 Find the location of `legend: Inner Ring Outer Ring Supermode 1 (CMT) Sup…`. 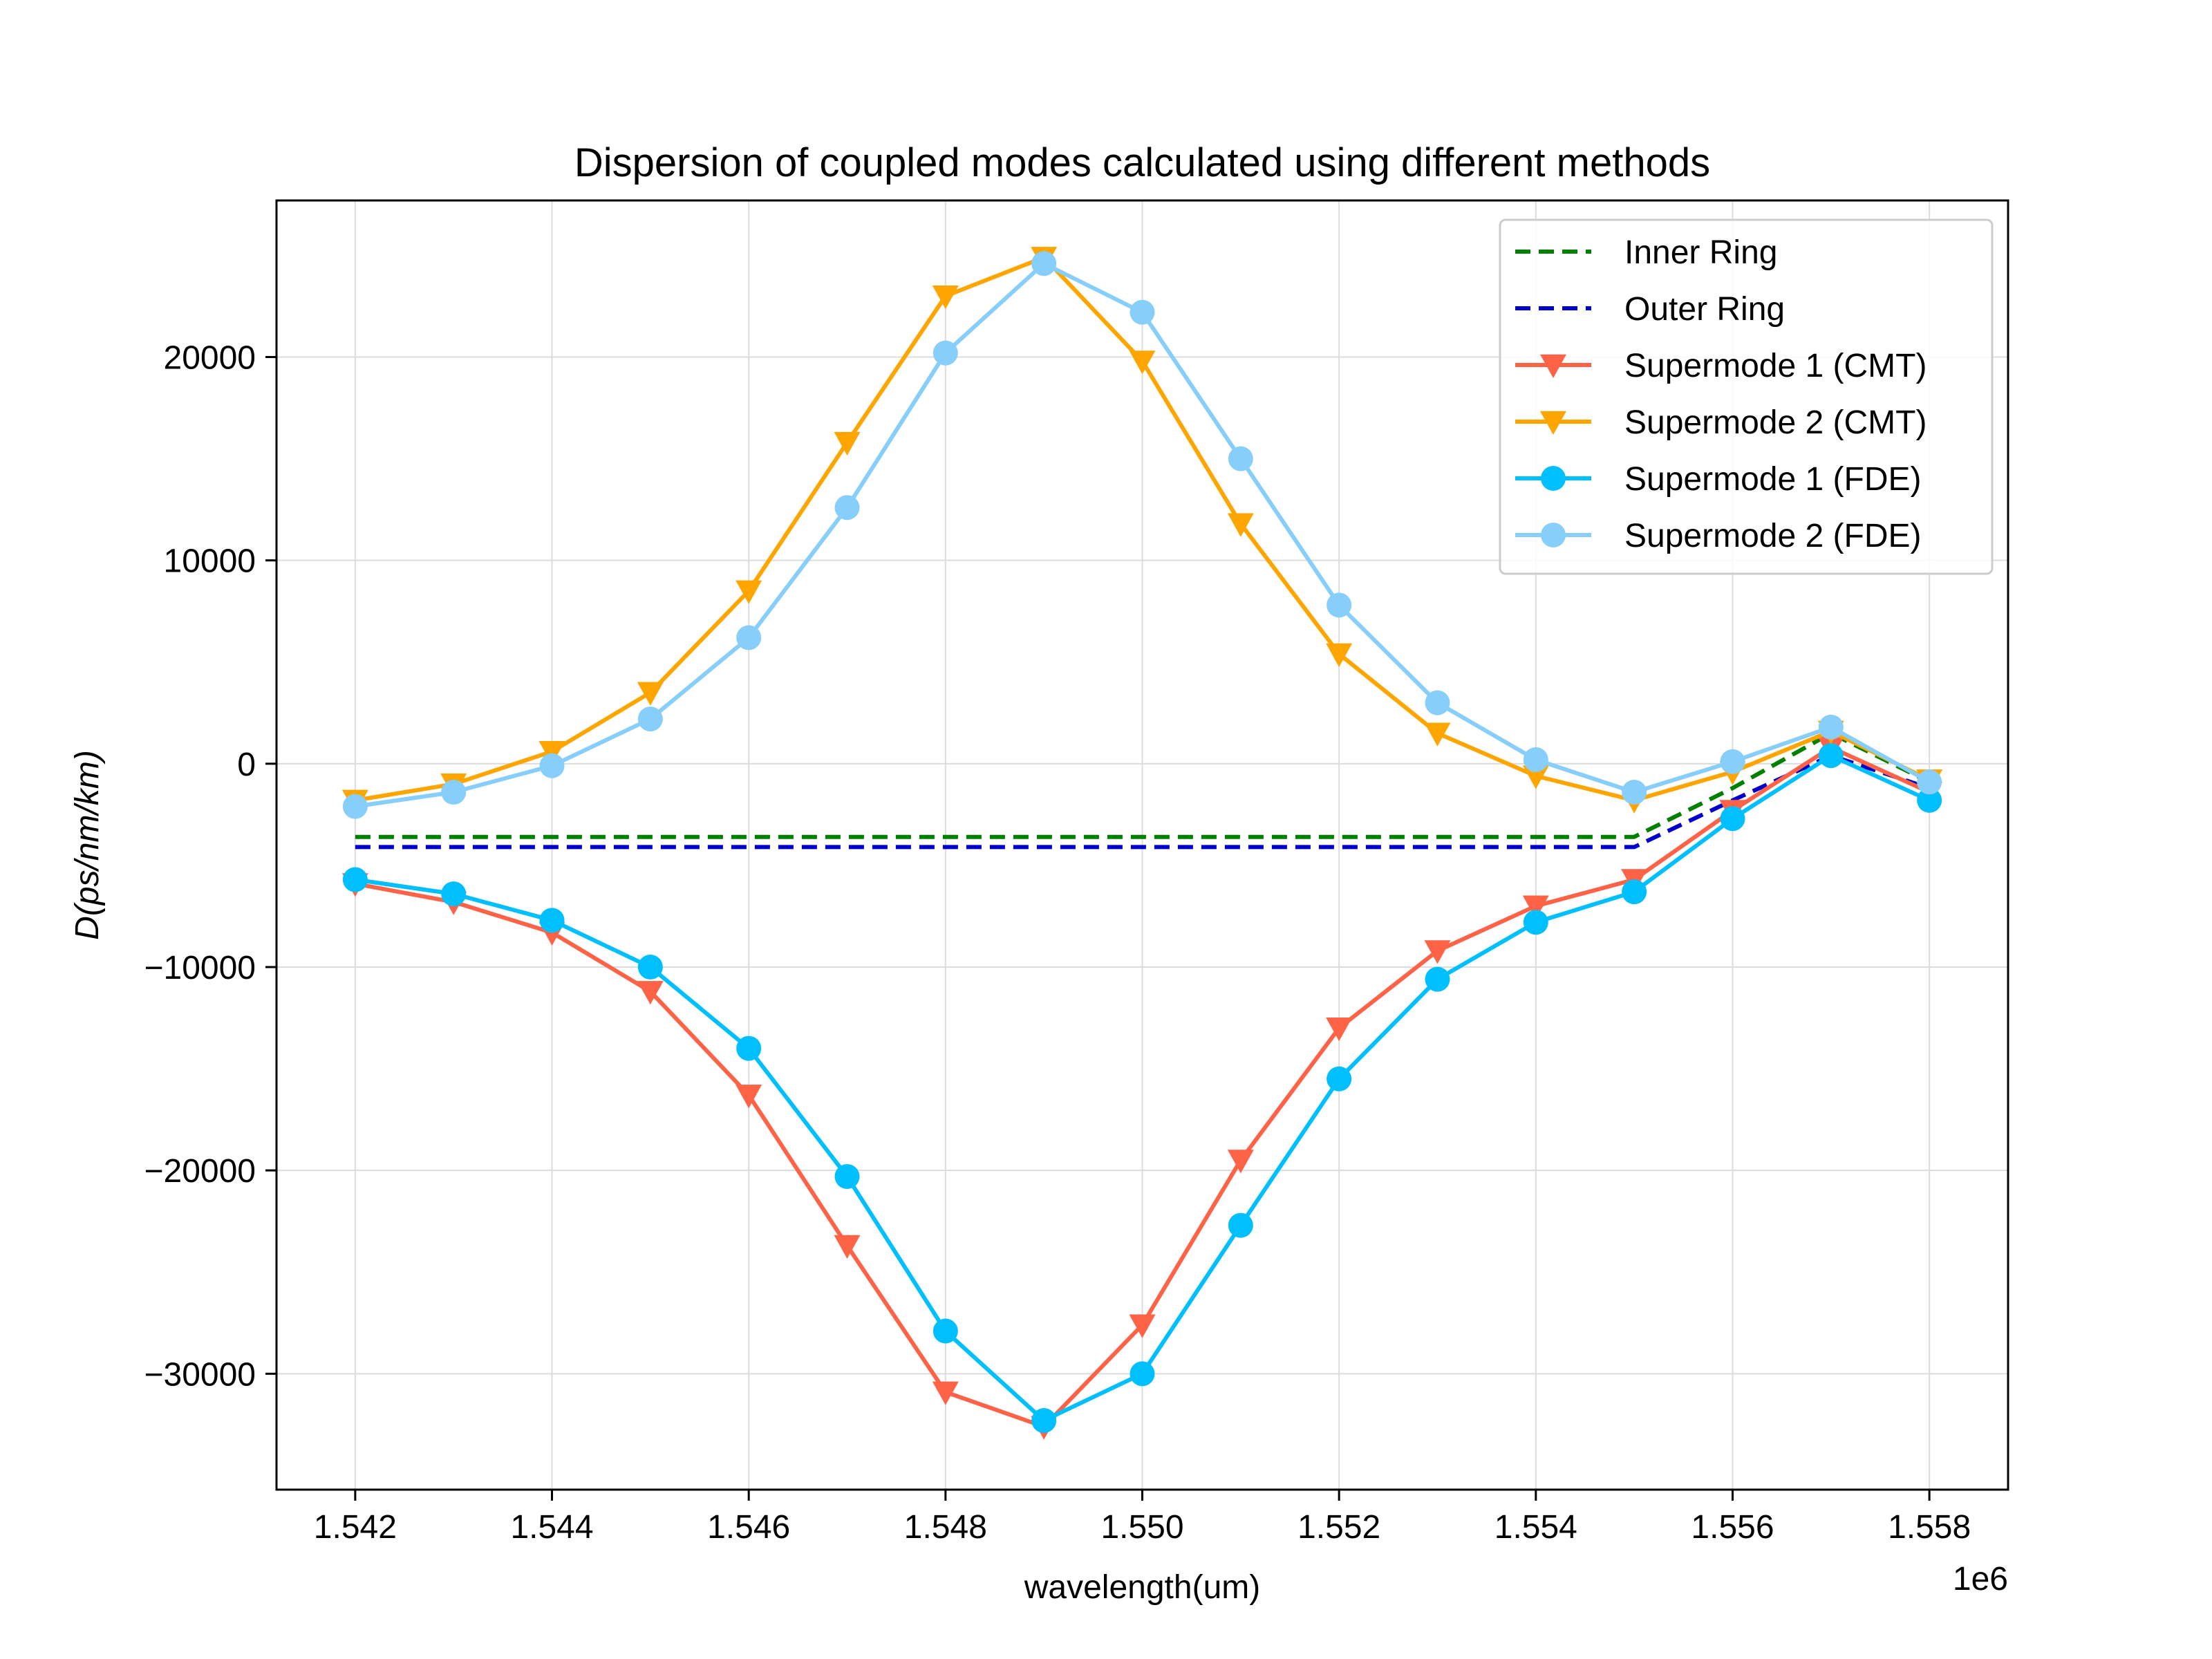

legend: Inner Ring Outer Ring Supermode 1 (CMT) Sup… is located at coordinates (1746, 397).